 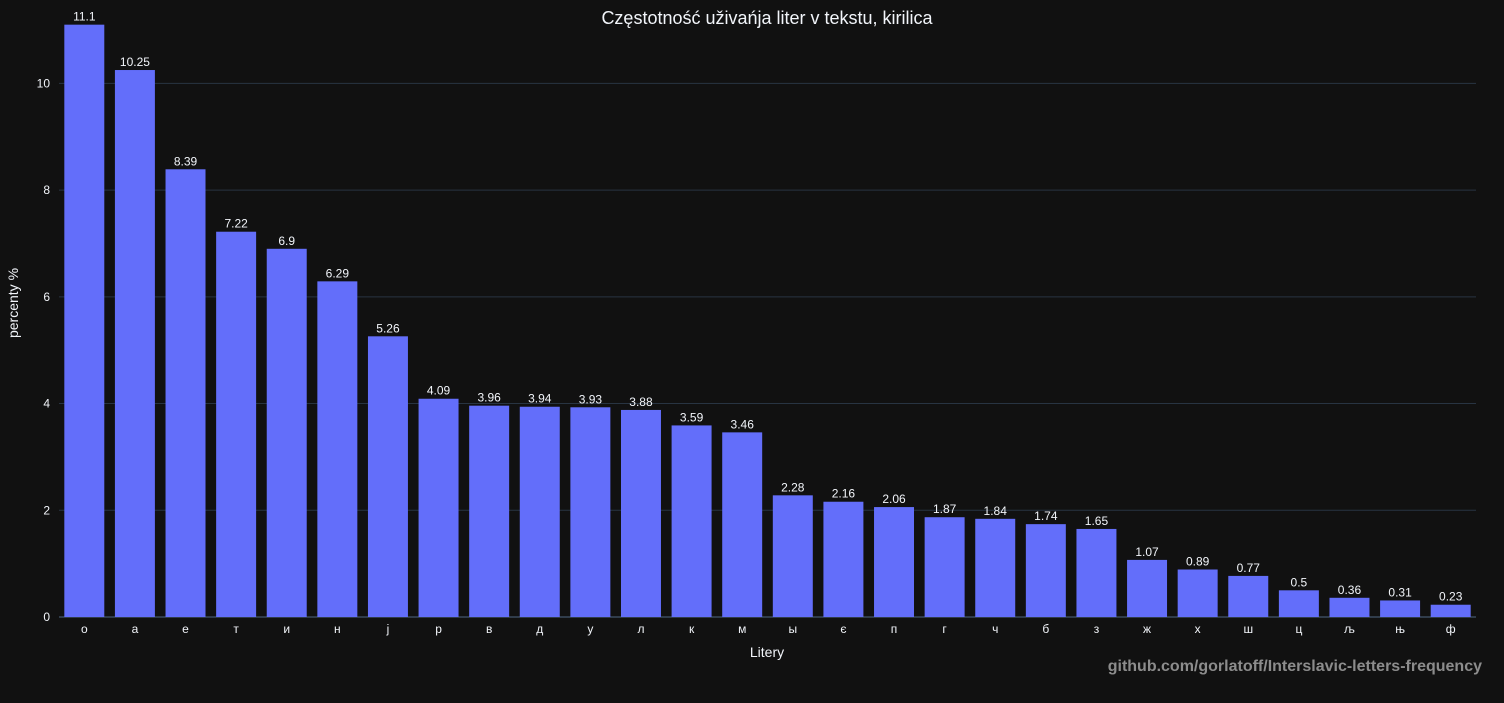 I want to click on data-label: 2.06, so click(x=894, y=499).